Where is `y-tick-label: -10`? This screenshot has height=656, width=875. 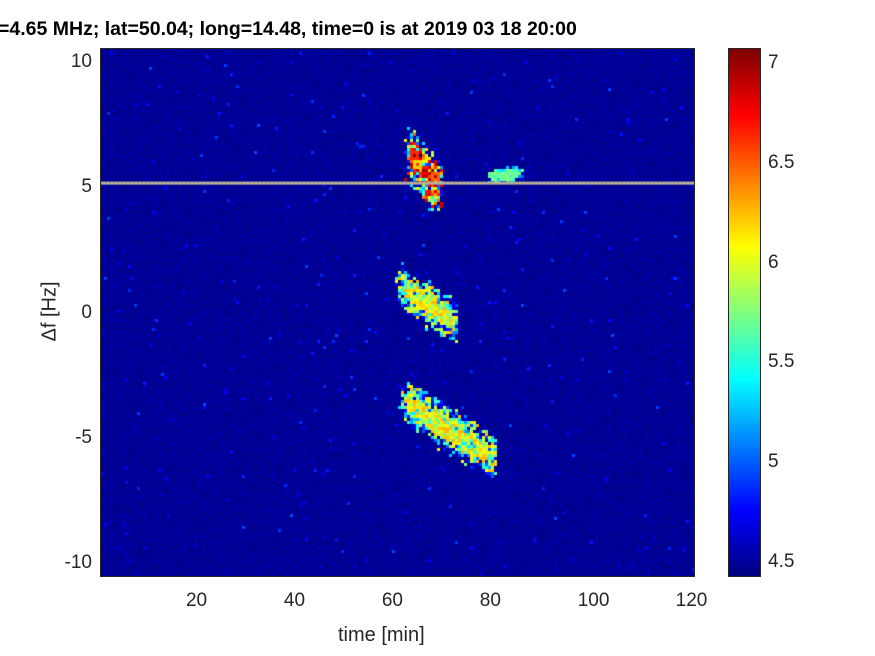
y-tick-label: -10 is located at coordinates (78, 563).